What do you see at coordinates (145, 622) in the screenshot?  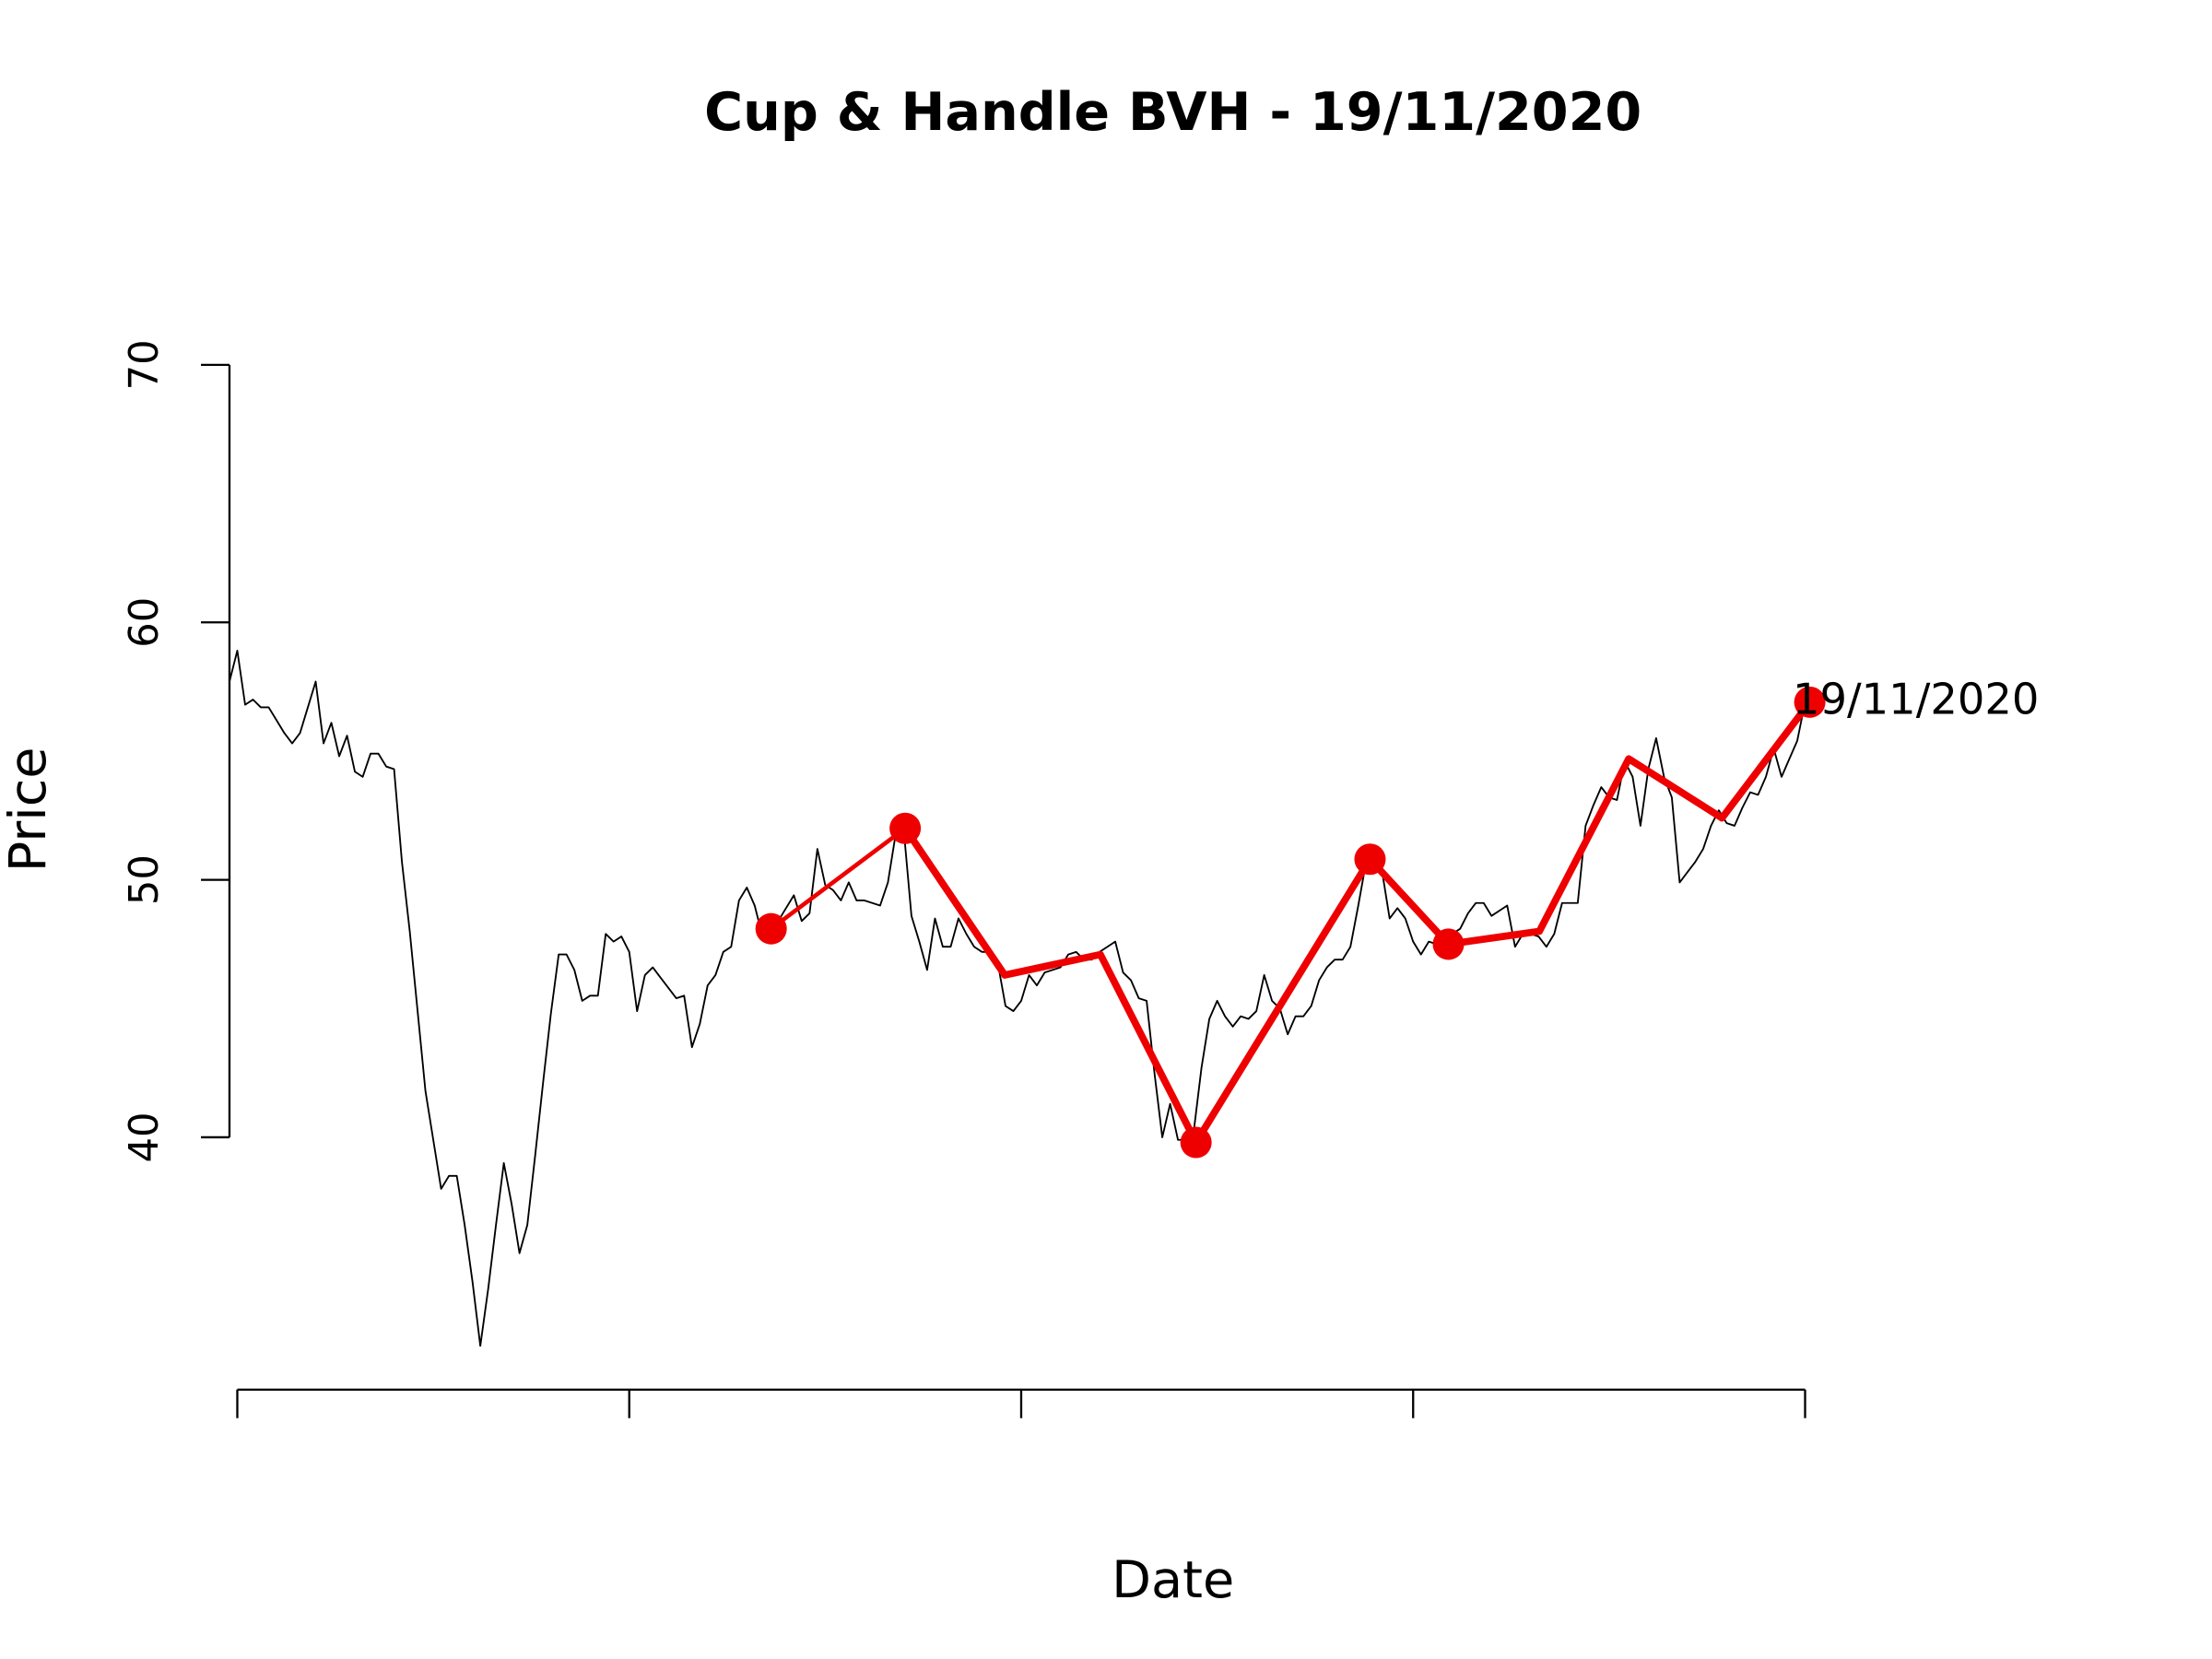 I see `y-tick-label: 60` at bounding box center [145, 622].